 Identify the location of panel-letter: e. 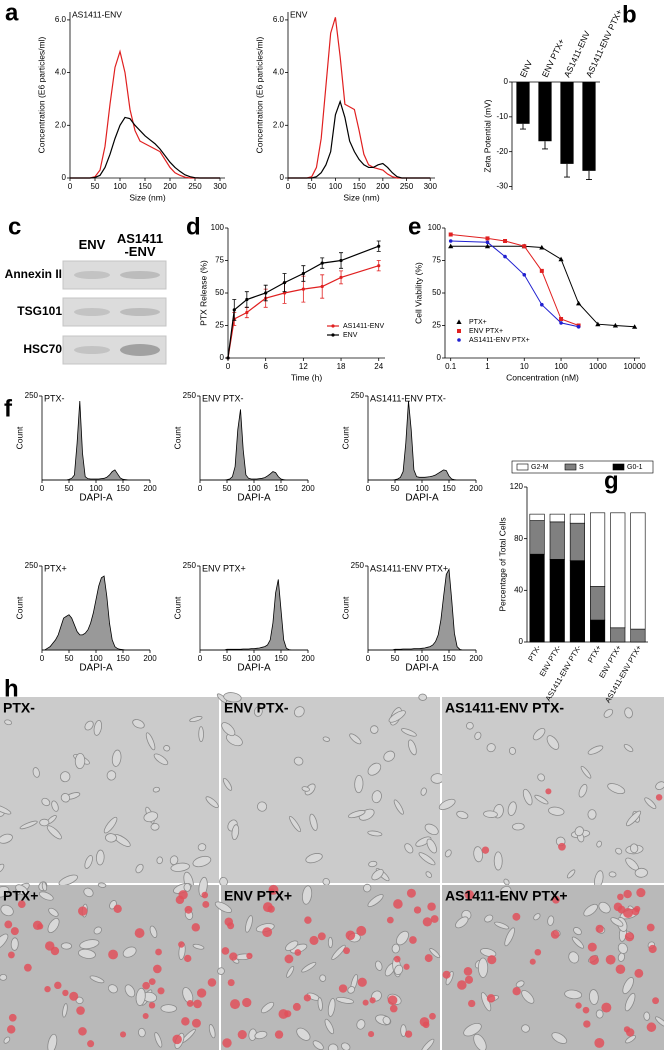
(414, 226).